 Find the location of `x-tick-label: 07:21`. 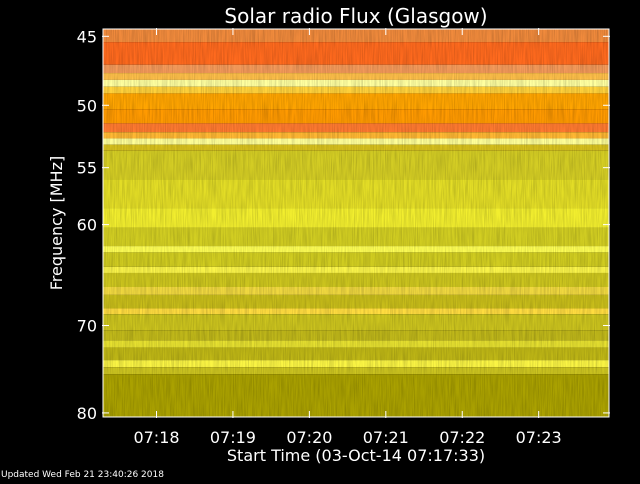

x-tick-label: 07:21 is located at coordinates (386, 437).